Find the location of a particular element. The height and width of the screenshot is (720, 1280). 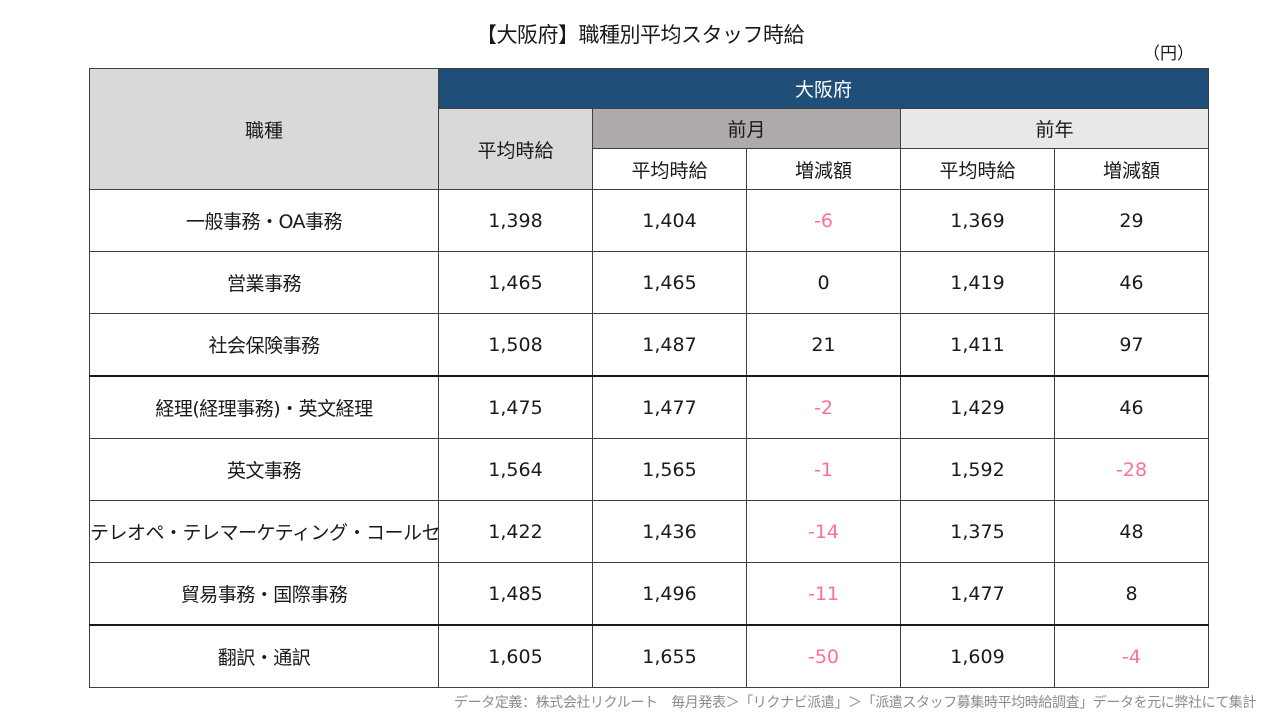

prev-month-diff: -1 is located at coordinates (823, 469).